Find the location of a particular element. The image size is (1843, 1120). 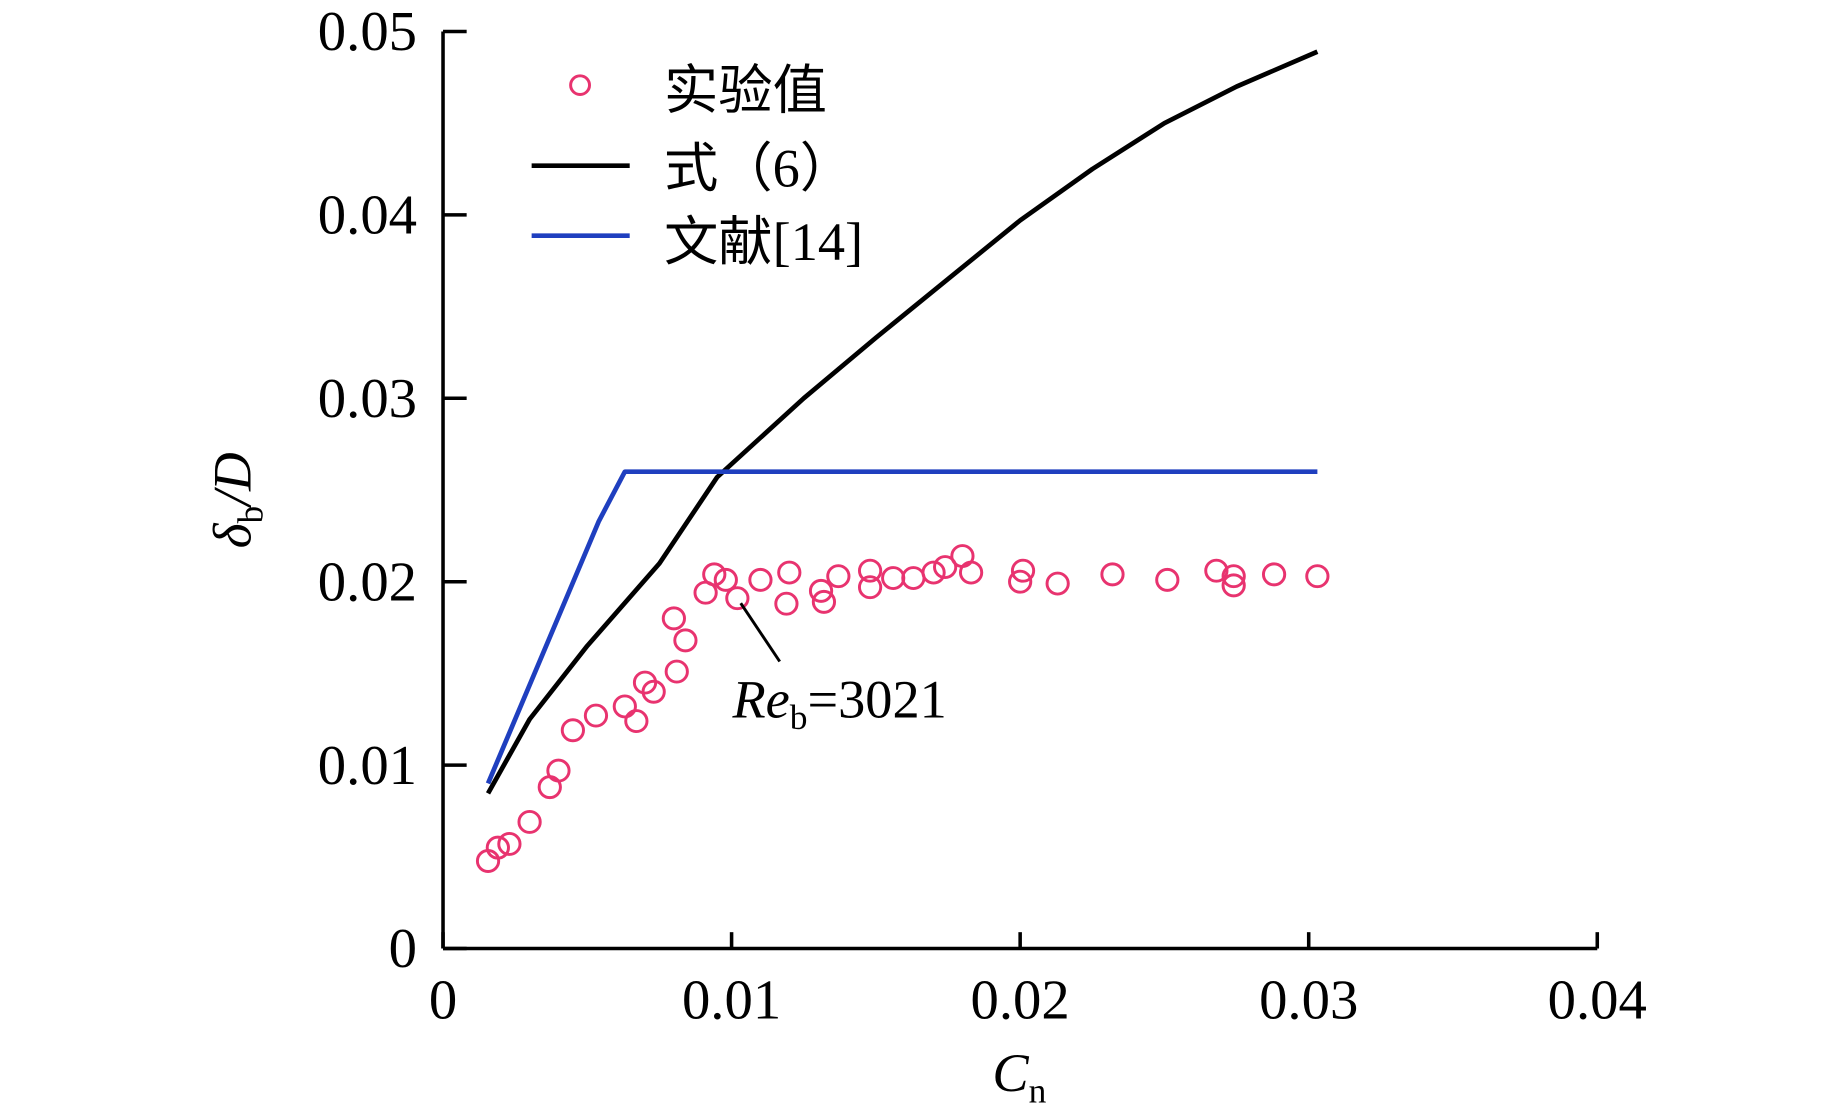

y-tick-label: 0.03 is located at coordinates (367, 399).